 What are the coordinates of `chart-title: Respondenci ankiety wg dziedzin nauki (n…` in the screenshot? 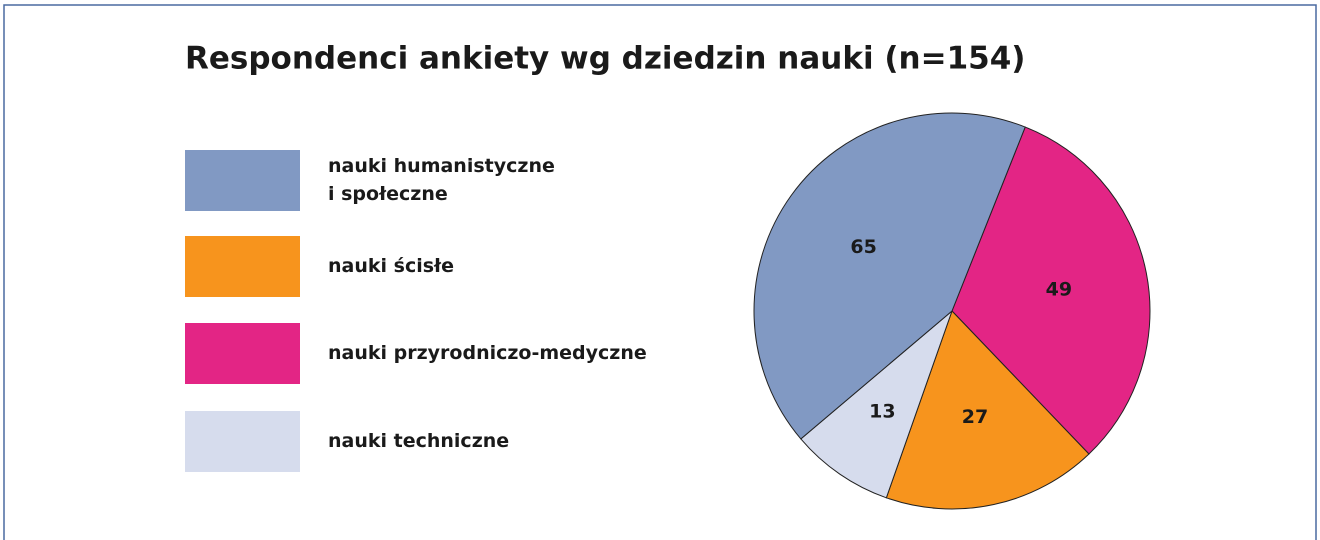 It's located at (605, 59).